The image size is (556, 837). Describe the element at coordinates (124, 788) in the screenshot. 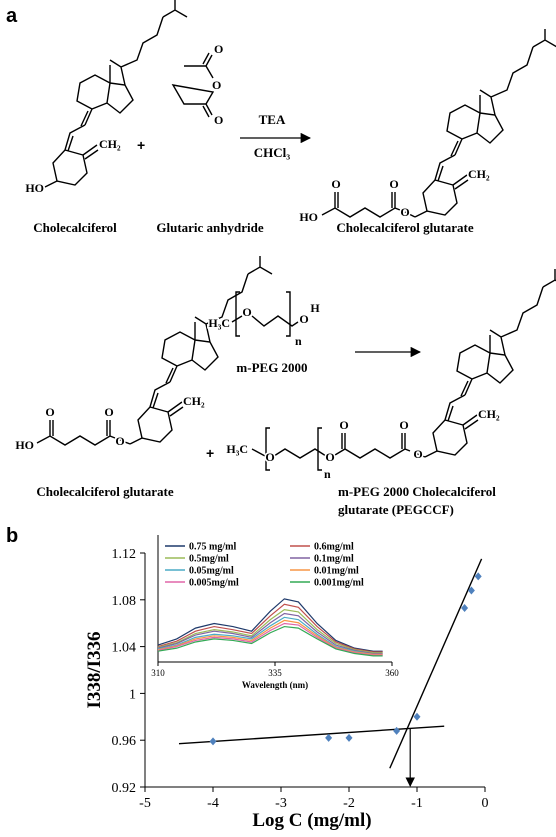

I see `y-tick-label: 0.92` at that location.